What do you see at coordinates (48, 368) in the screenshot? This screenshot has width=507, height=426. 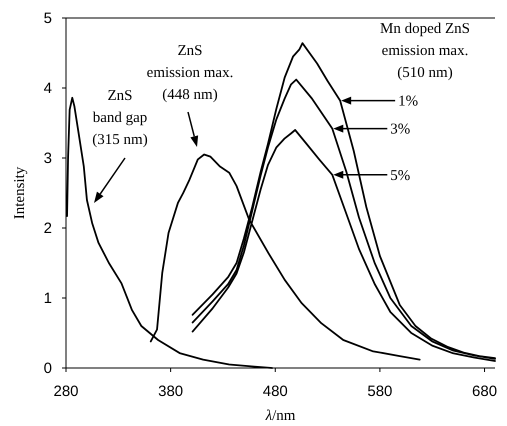 I see `y-tick-label: 0` at bounding box center [48, 368].